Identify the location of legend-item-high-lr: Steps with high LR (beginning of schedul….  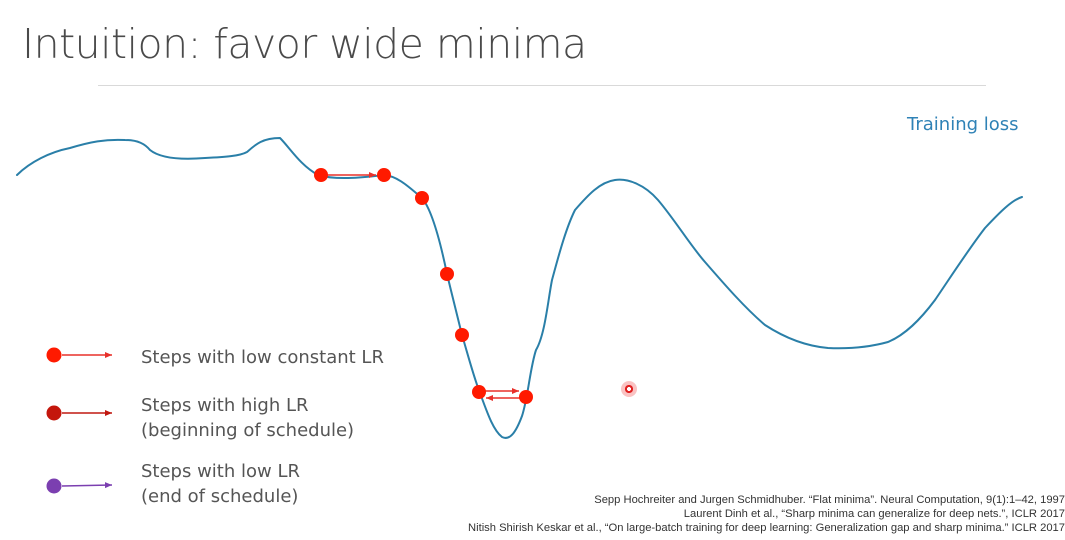
(247, 418).